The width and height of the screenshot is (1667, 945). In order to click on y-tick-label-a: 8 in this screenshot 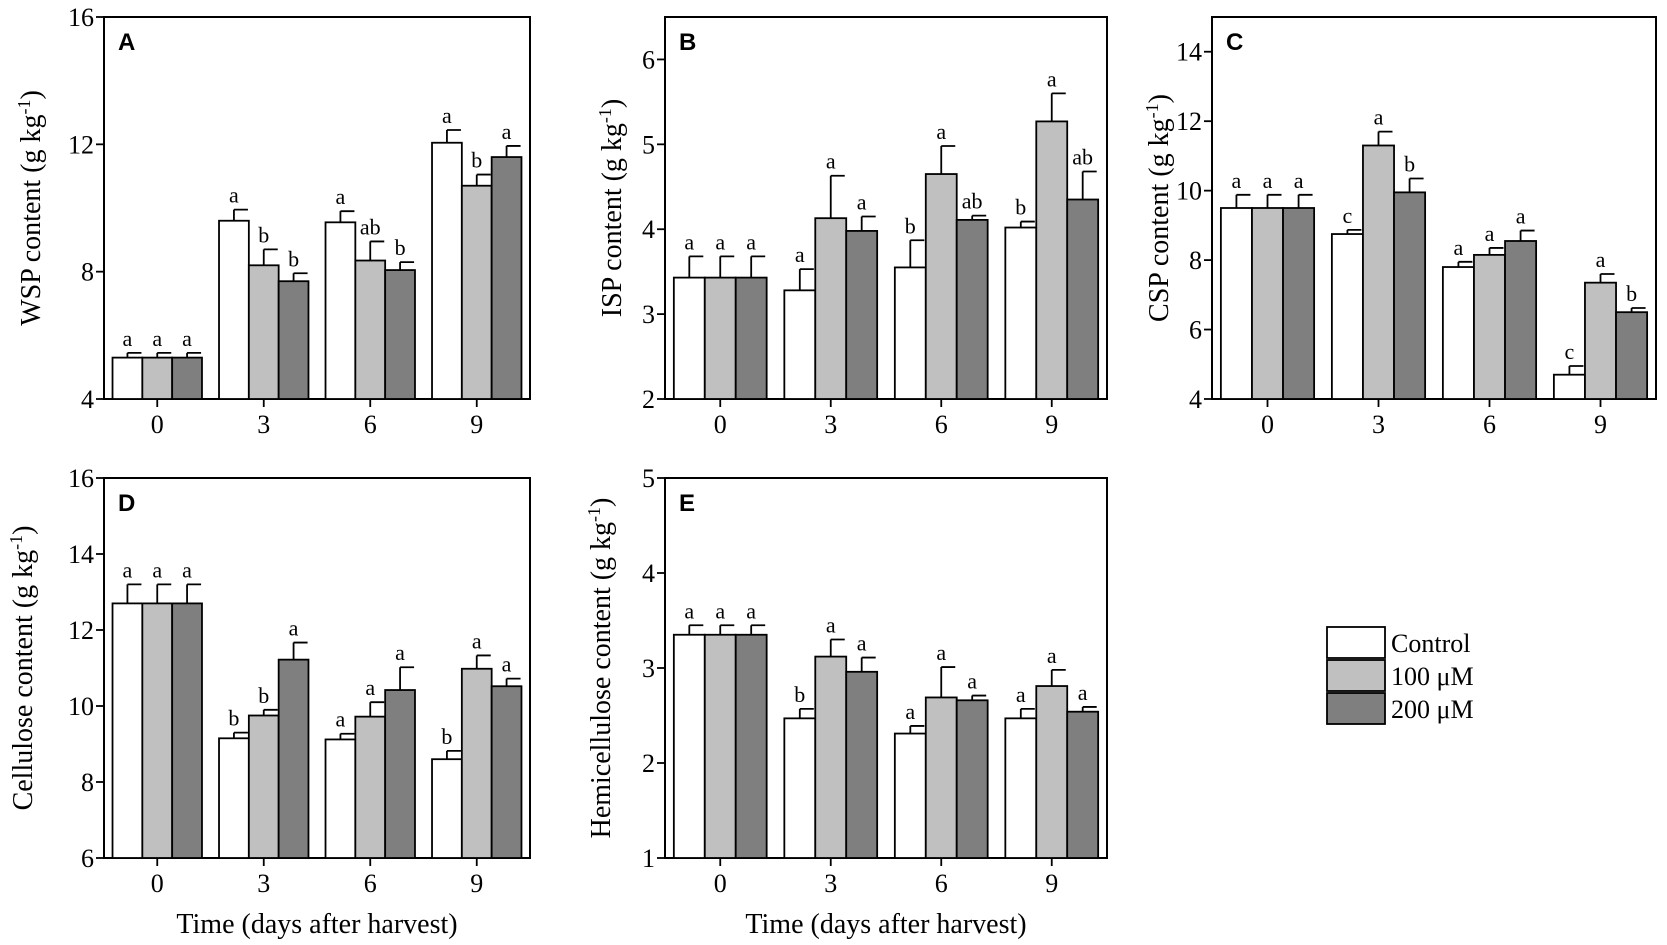, I will do `click(87, 272)`.